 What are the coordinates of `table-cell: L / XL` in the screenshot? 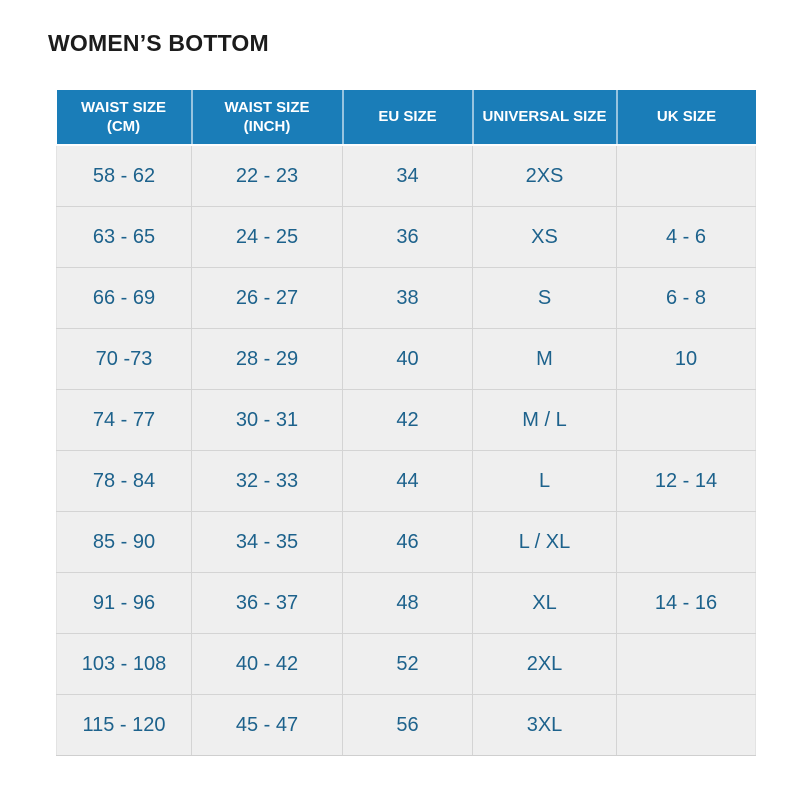 It's located at (544, 542).